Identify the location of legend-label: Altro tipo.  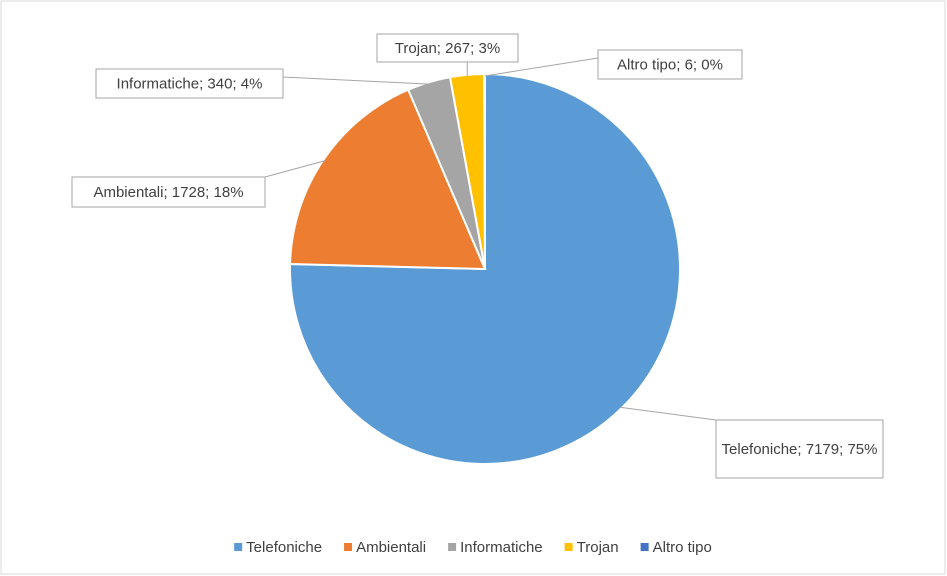
(682, 547).